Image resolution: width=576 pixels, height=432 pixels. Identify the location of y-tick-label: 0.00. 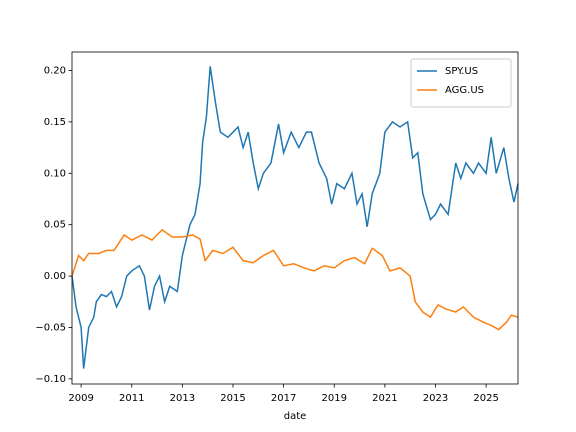
(55, 276).